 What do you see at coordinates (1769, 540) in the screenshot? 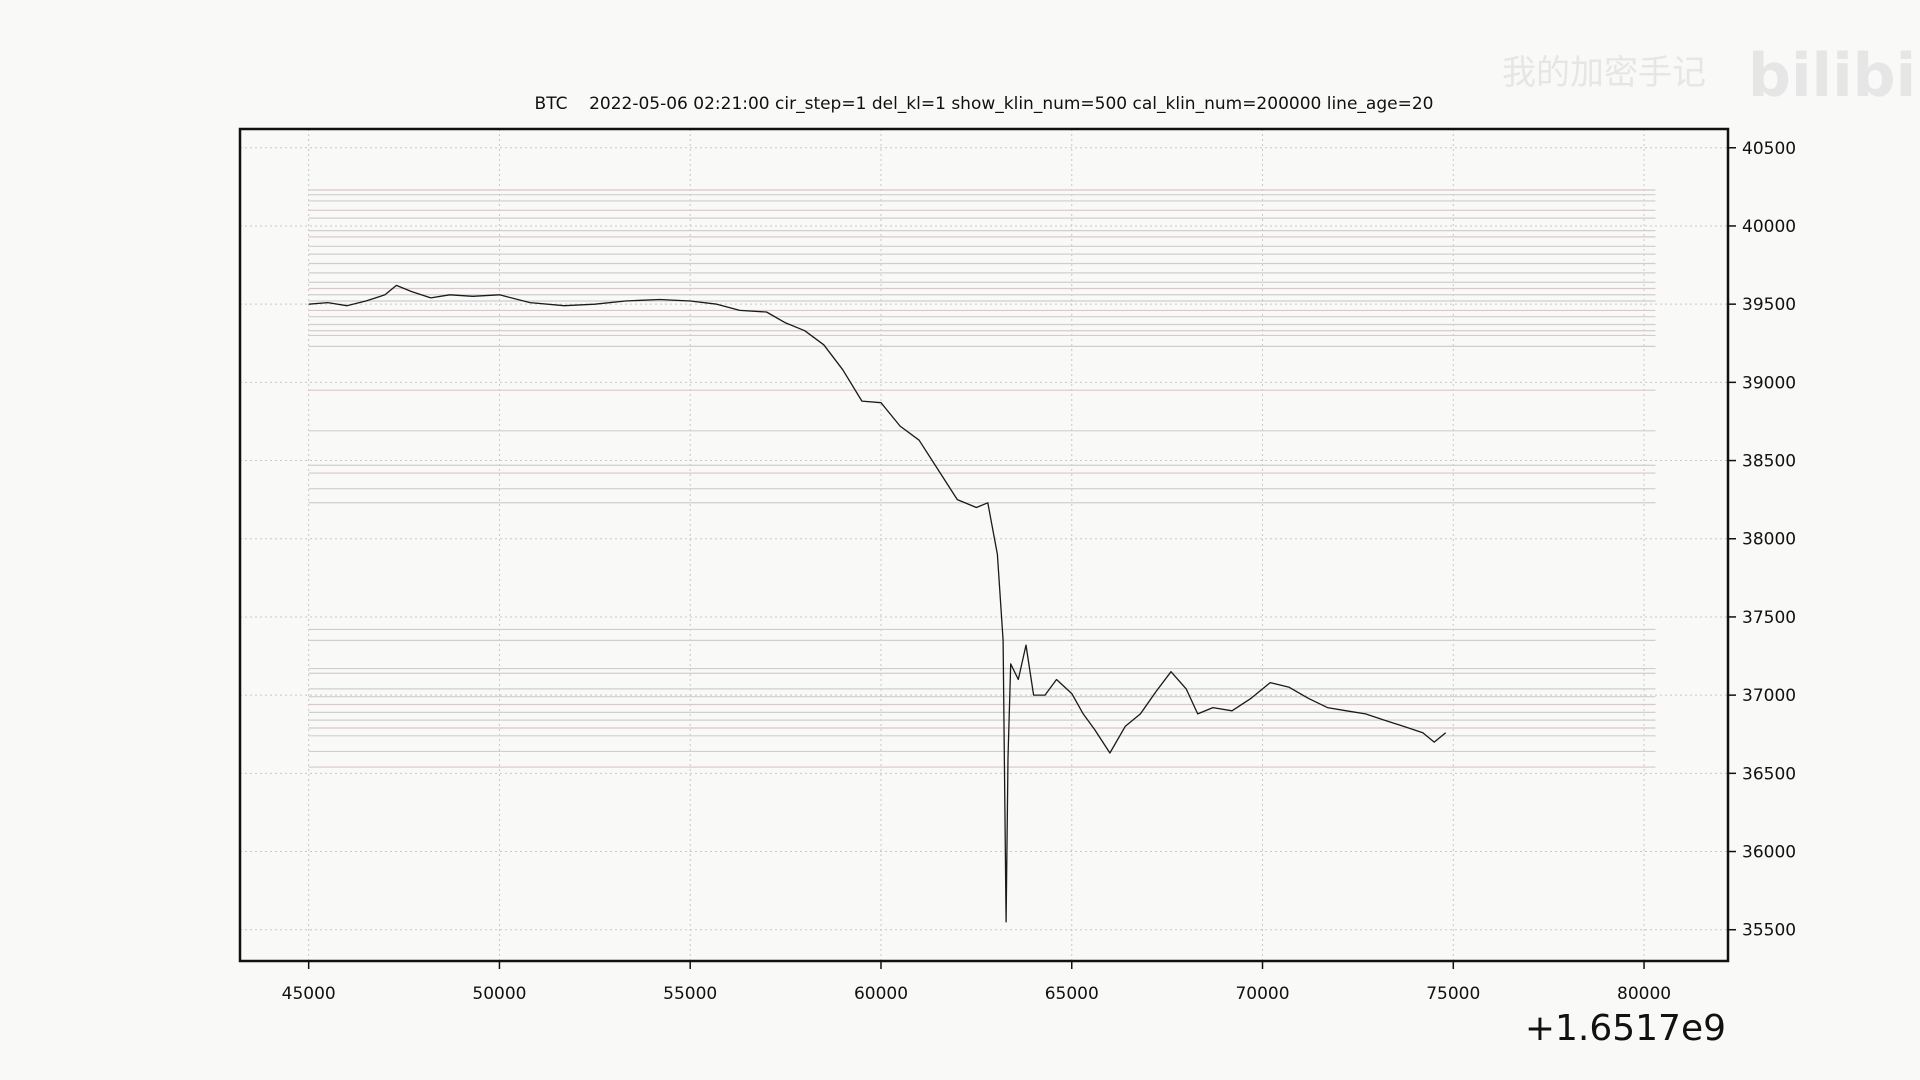
I see `y-tick-label: 38000` at bounding box center [1769, 540].